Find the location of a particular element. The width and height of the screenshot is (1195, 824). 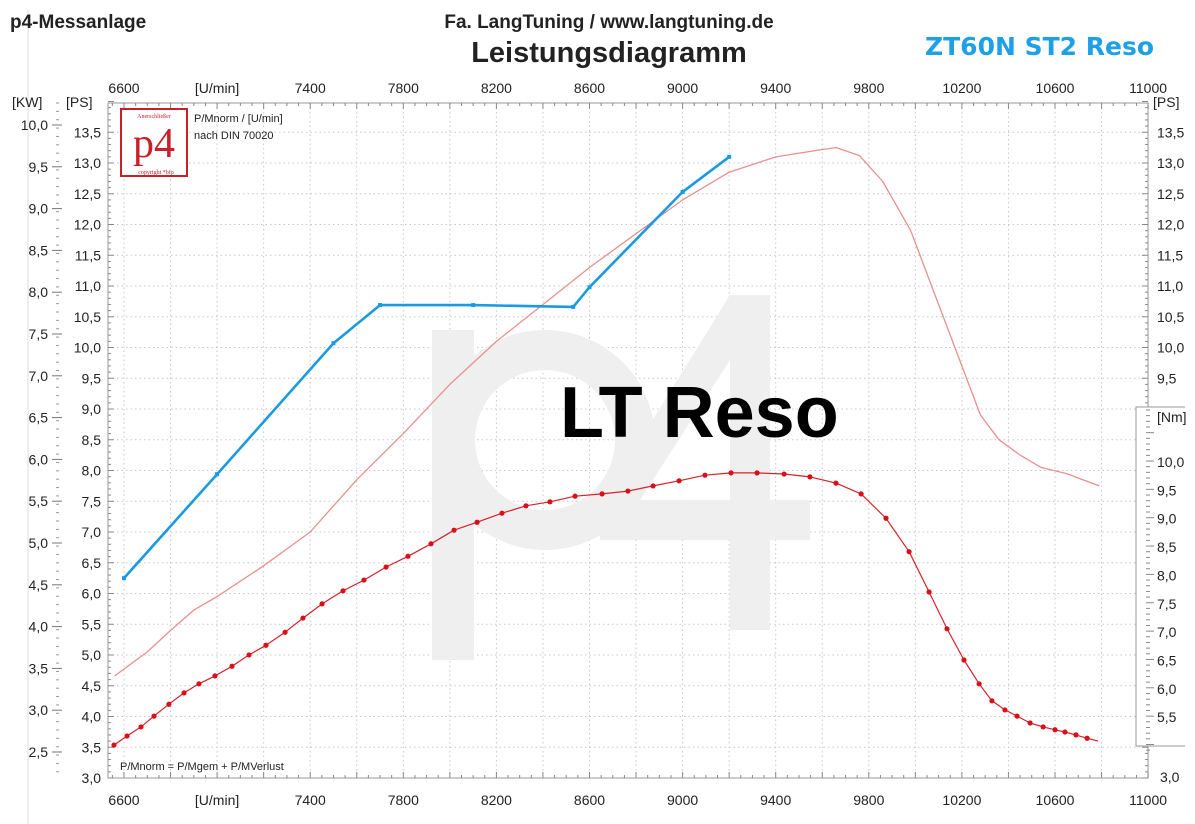

nm-tick-label: 7,5 is located at coordinates (1167, 604).